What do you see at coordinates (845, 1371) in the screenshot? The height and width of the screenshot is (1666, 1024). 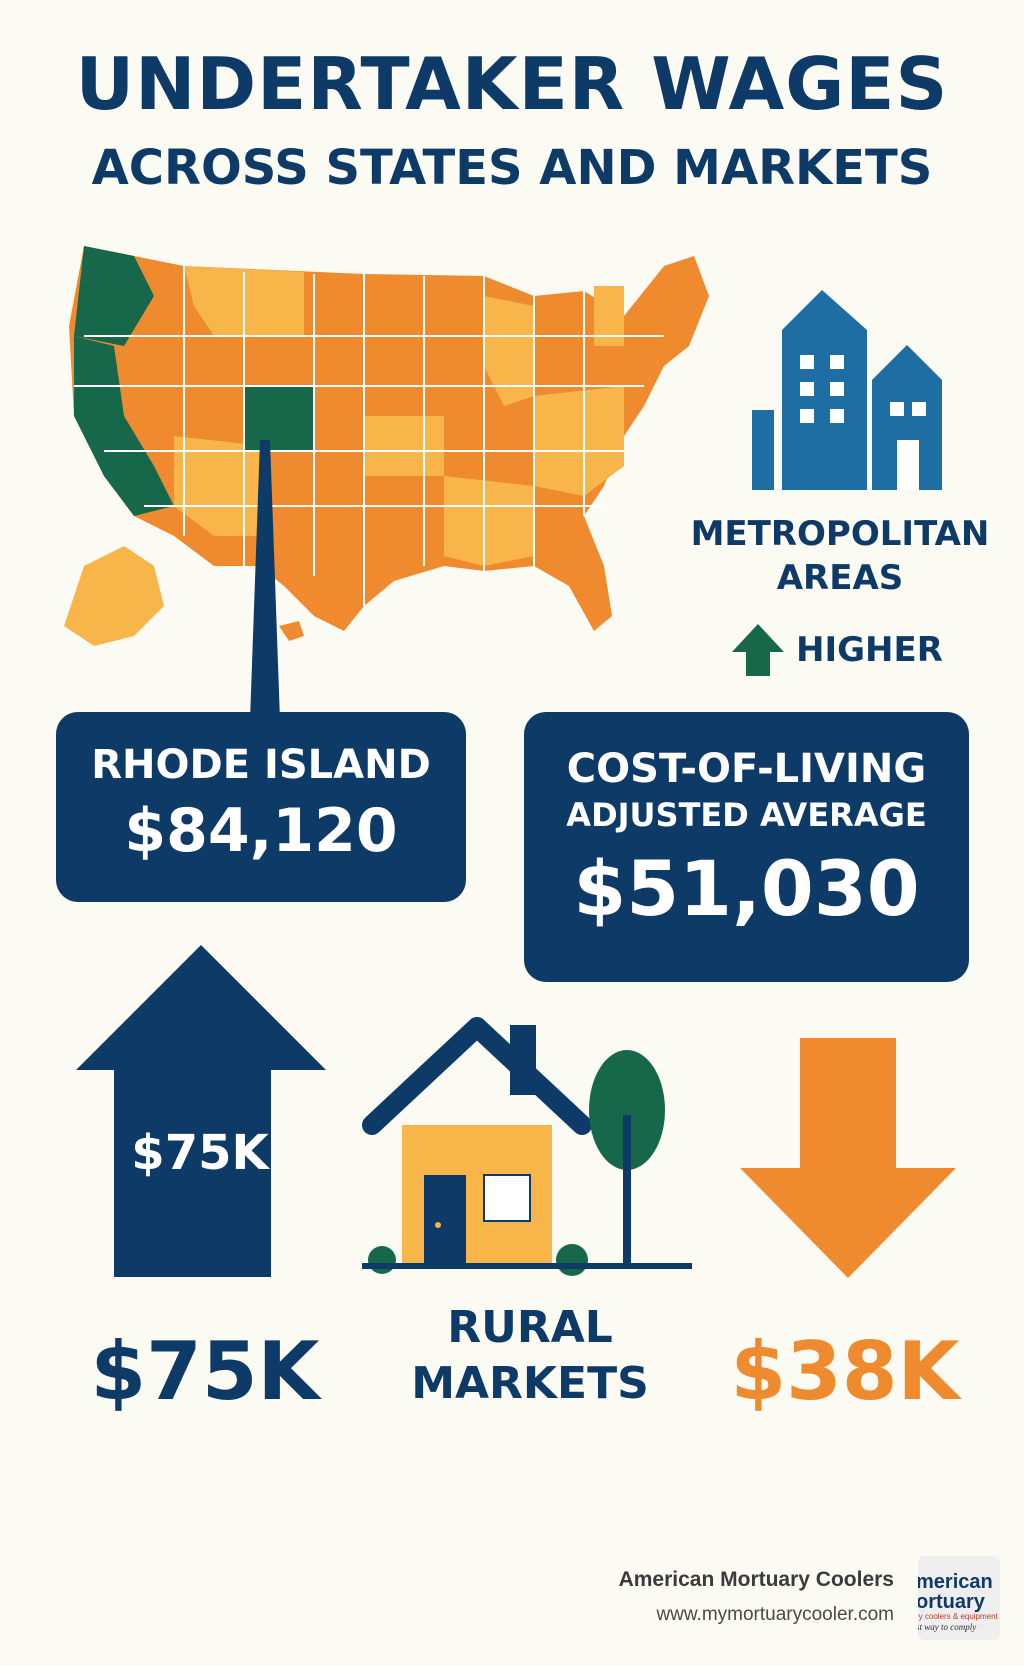 I see `low-wage-value: $38K` at bounding box center [845, 1371].